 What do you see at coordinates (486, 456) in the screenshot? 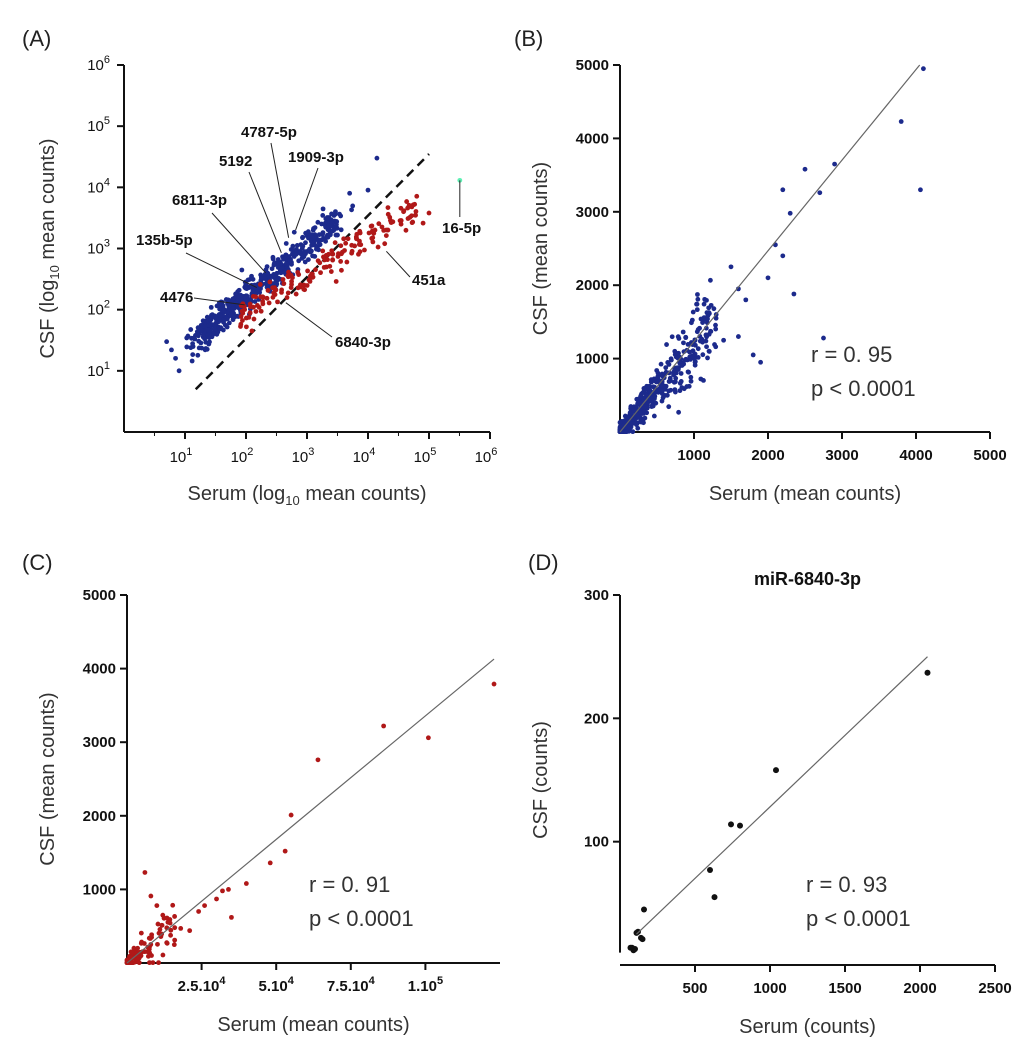
I see `x-tick-label: 106` at bounding box center [486, 456].